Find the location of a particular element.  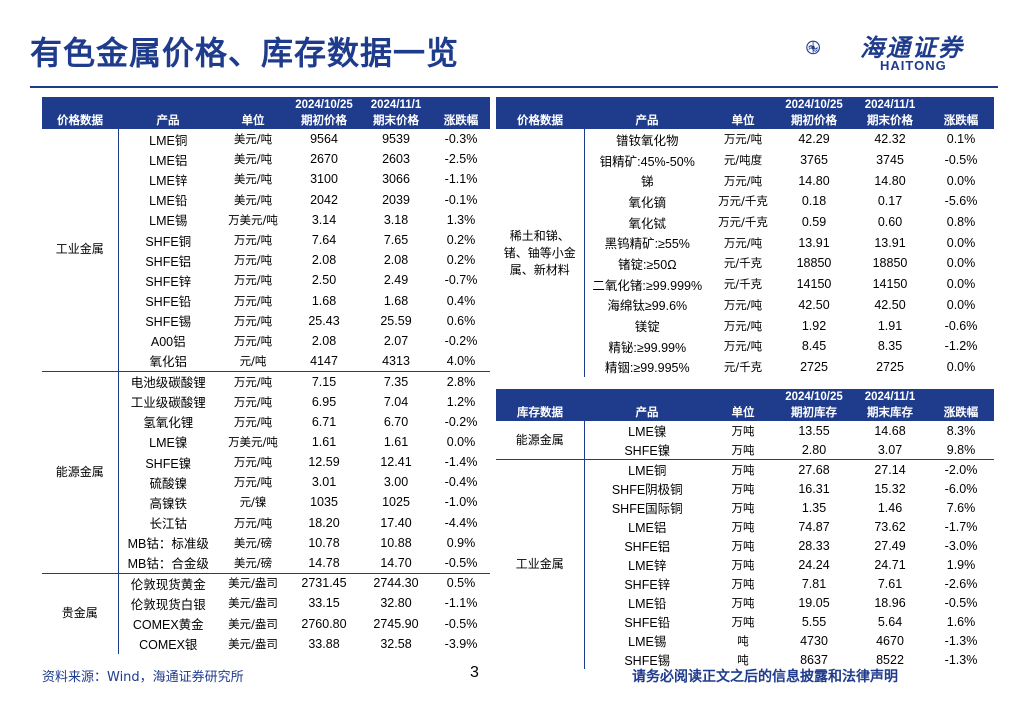

change-pct: -0.2% is located at coordinates (461, 340).